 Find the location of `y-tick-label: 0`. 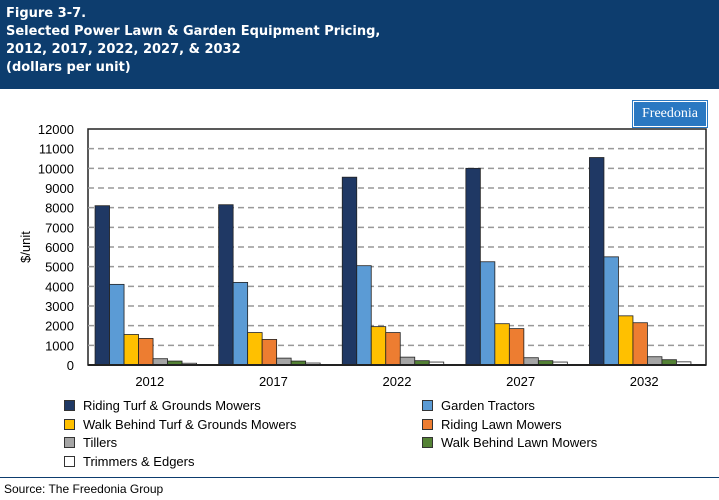

y-tick-label: 0 is located at coordinates (70, 365).